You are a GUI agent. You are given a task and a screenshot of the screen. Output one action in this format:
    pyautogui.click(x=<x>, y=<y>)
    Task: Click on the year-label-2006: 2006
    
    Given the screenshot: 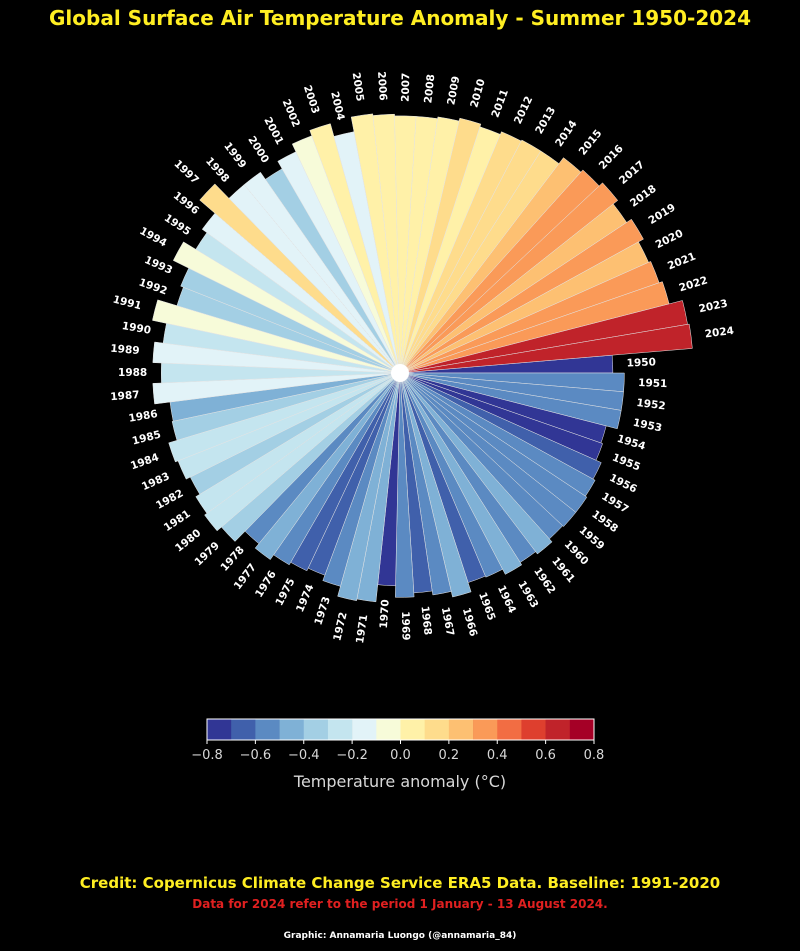 What is the action you would take?
    pyautogui.click(x=382, y=86)
    